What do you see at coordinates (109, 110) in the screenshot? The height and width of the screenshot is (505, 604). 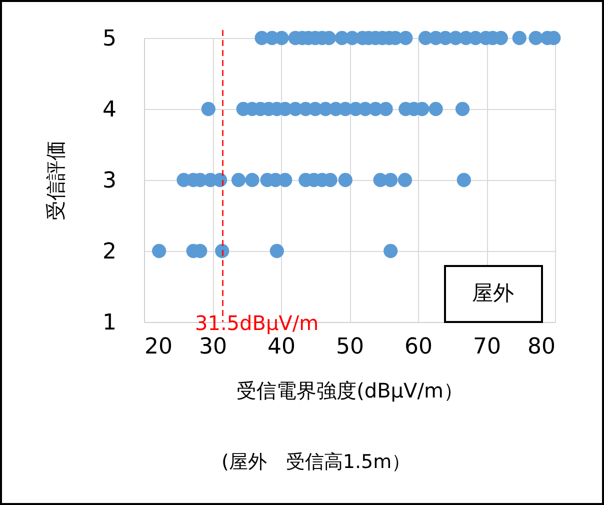 I see `y-tick-label: 4` at bounding box center [109, 110].